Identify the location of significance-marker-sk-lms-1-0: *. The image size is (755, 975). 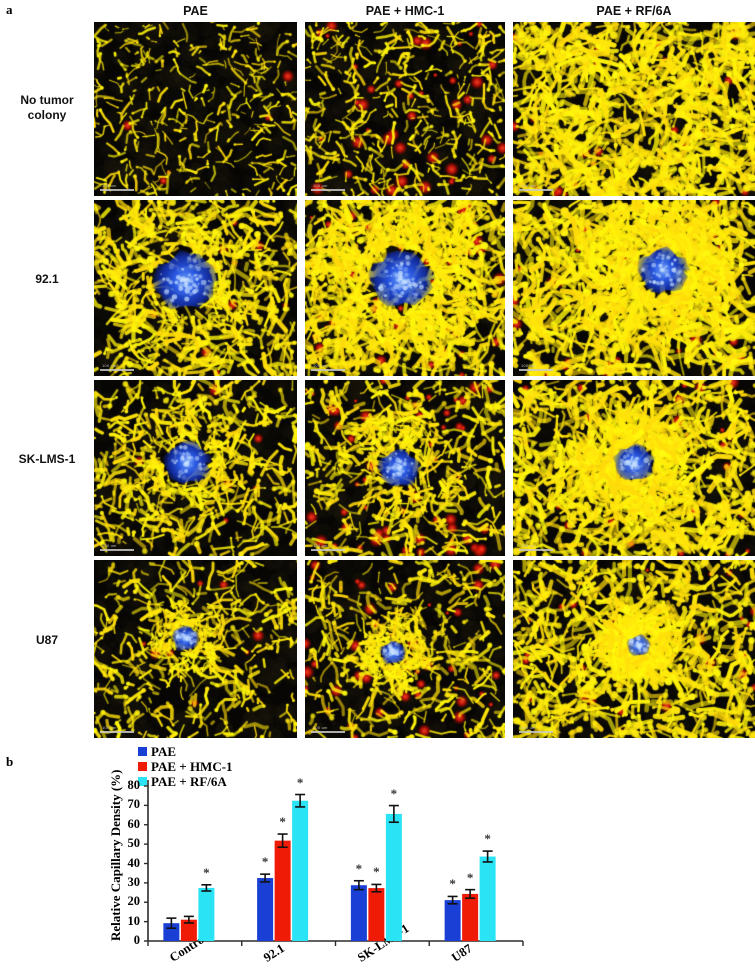
(359, 868).